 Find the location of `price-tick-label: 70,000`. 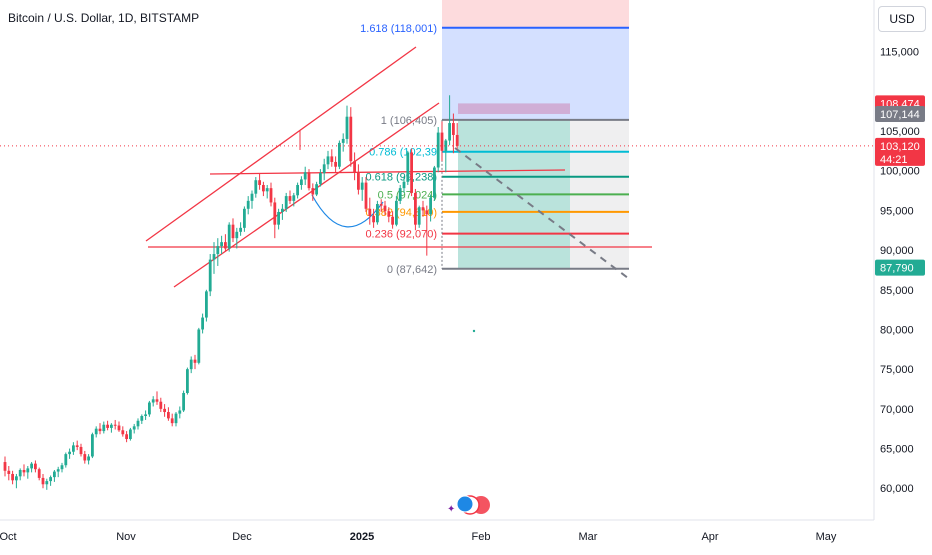

price-tick-label: 70,000 is located at coordinates (897, 410).